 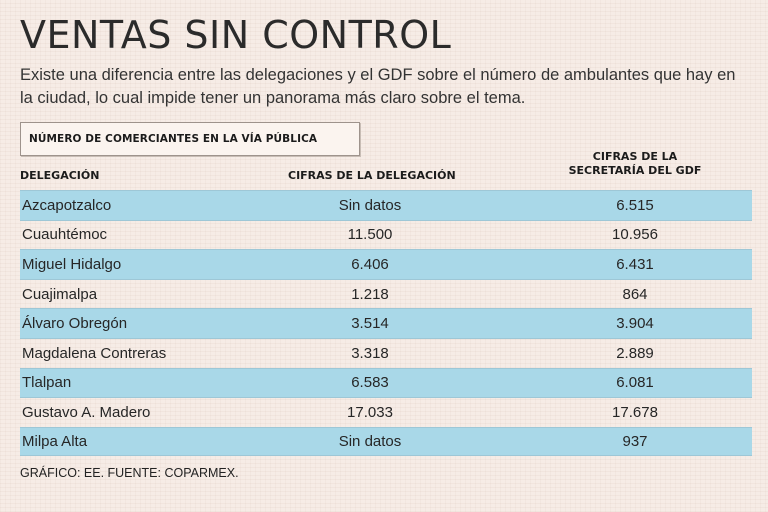 What do you see at coordinates (65, 235) in the screenshot?
I see `cell-delegacion: Cuauhtémoc` at bounding box center [65, 235].